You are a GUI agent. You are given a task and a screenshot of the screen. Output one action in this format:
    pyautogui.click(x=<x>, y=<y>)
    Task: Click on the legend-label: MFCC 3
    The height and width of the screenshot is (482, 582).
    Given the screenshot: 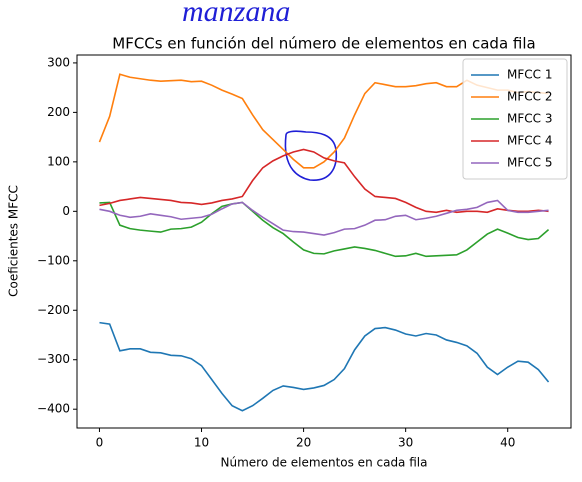 What is the action you would take?
    pyautogui.click(x=529, y=119)
    